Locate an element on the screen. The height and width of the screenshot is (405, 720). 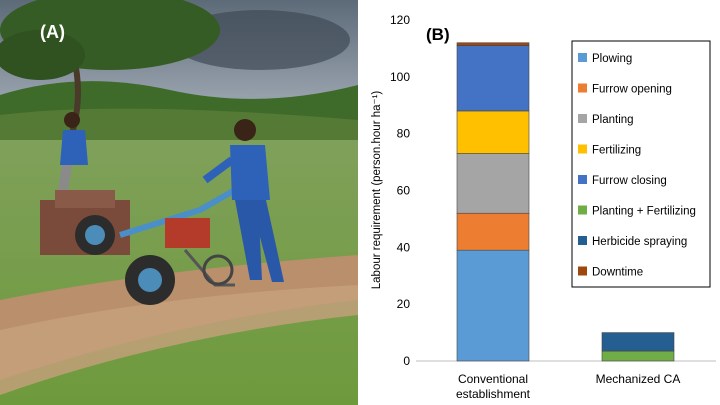
legend-label: Planting is located at coordinates (613, 120).